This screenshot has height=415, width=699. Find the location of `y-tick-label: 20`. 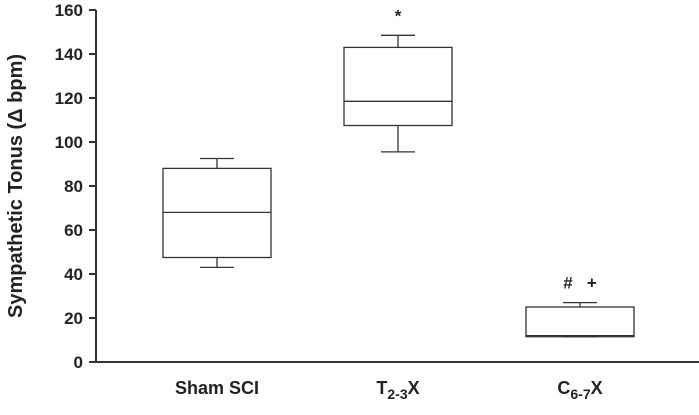

y-tick-label: 20 is located at coordinates (73, 318).